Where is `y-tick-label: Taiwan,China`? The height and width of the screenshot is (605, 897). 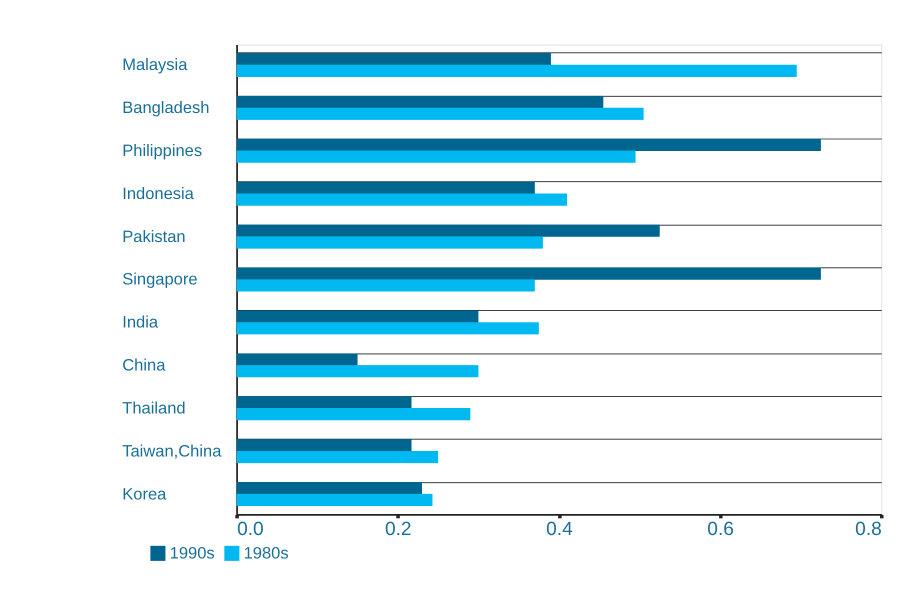
y-tick-label: Taiwan,China is located at coordinates (172, 450).